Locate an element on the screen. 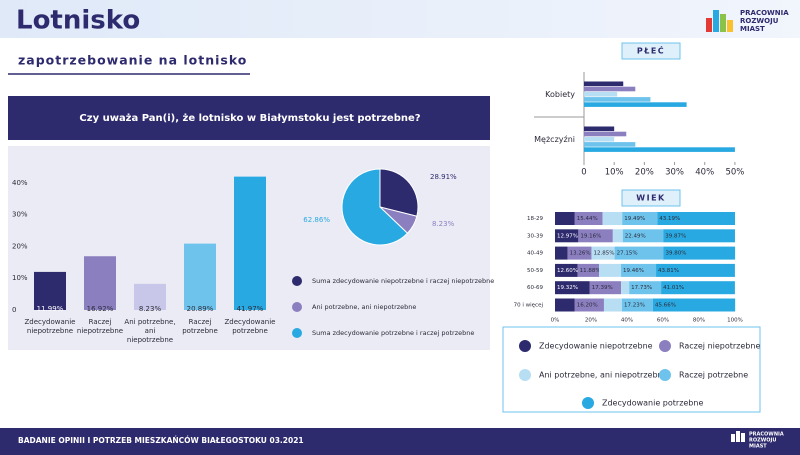 This screenshot has width=800, height=455. question-banner is located at coordinates (249, 118).